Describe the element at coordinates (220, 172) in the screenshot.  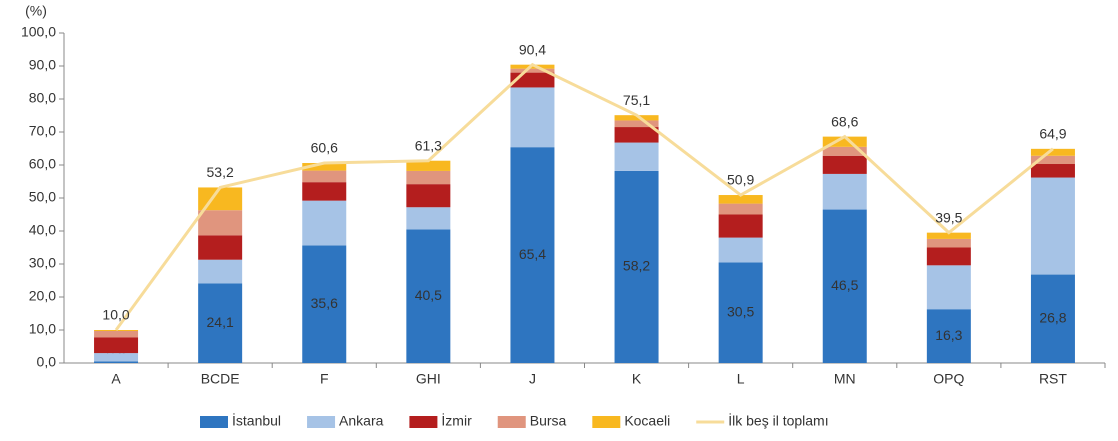
I see `data-label: 53,2` at that location.